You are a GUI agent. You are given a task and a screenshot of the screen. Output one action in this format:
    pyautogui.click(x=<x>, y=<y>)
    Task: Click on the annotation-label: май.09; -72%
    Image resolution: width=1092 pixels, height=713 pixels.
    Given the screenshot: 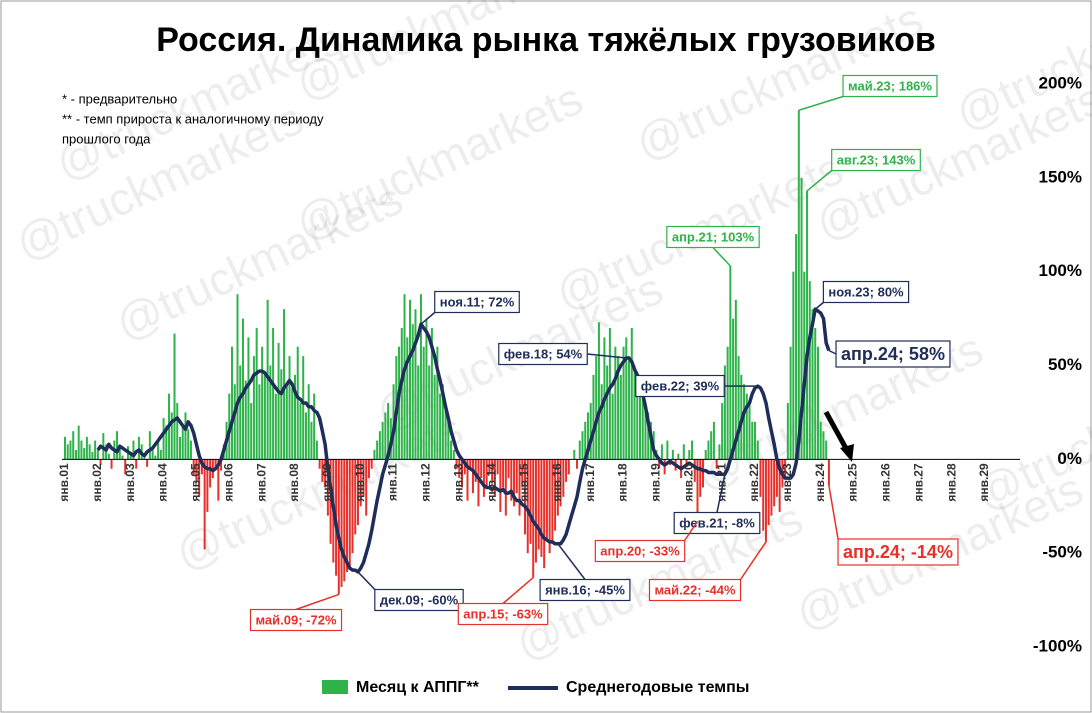 What is the action you would take?
    pyautogui.click(x=295, y=619)
    